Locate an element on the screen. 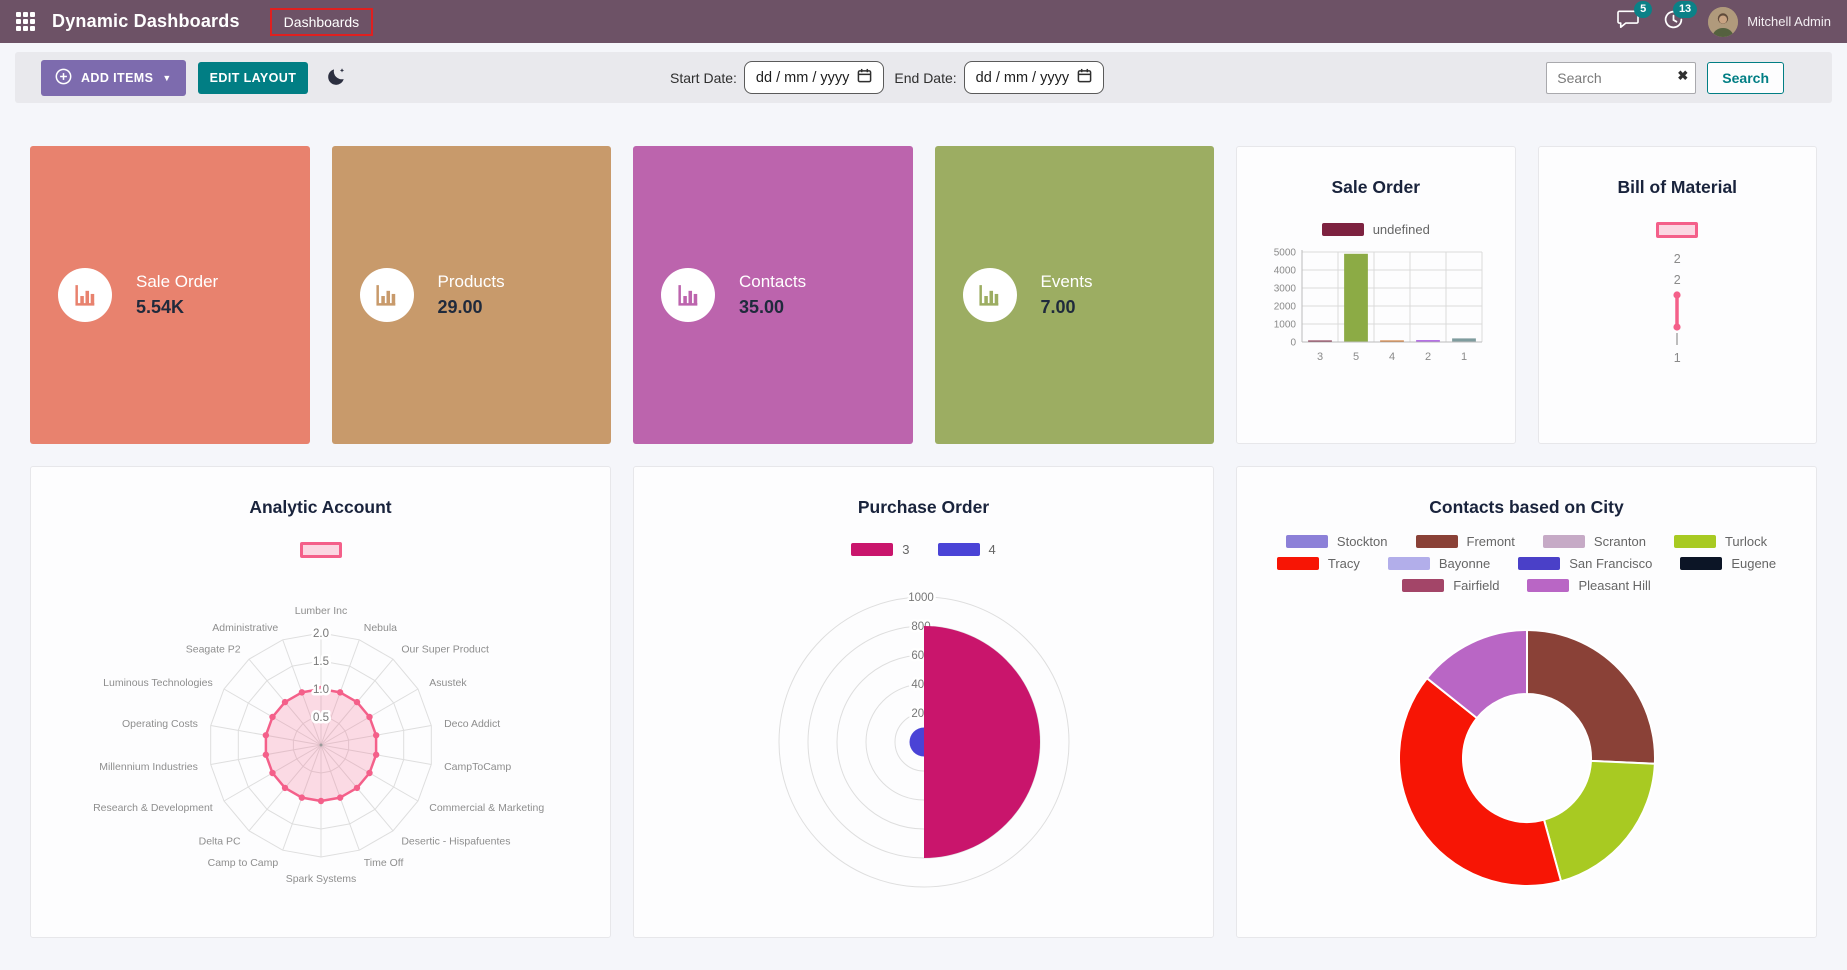 Image resolution: width=1847 pixels, height=970 pixels. svg-text: Deco Addict is located at coordinates (472, 724).